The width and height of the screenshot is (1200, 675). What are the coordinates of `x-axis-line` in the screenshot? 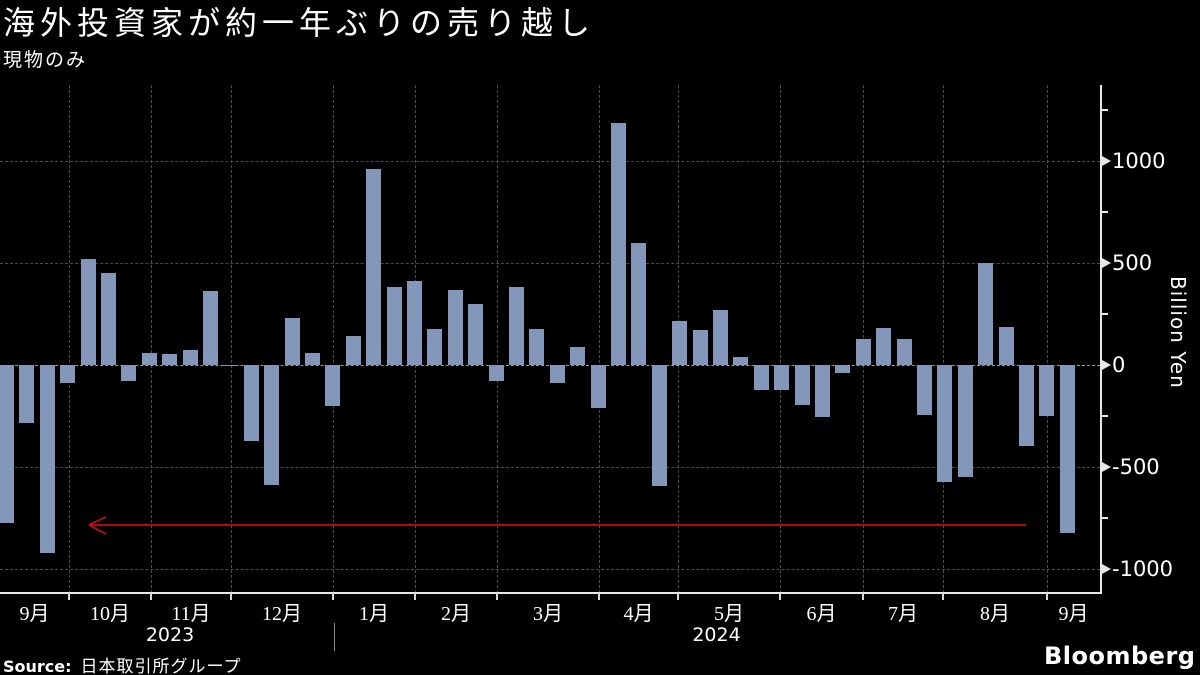 It's located at (550, 593).